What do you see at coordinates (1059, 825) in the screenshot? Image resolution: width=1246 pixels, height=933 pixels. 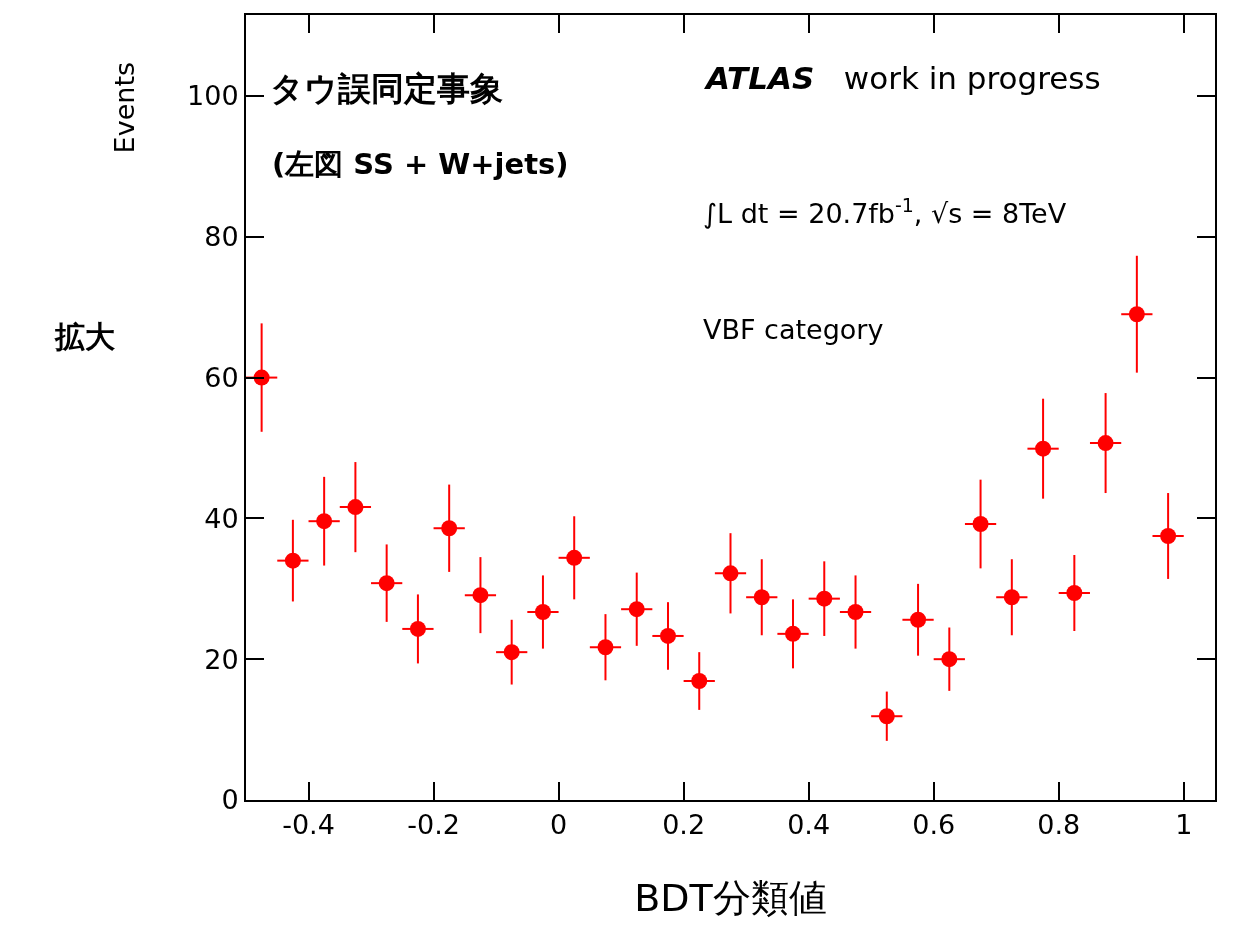 I see `x-tick-label: 0.8` at bounding box center [1059, 825].